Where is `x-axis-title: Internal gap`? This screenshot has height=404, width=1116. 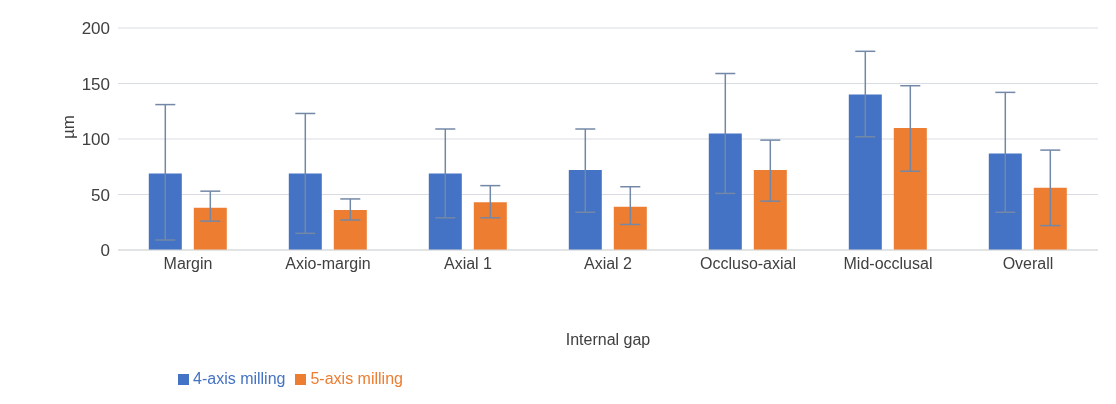
x-axis-title: Internal gap is located at coordinates (608, 339).